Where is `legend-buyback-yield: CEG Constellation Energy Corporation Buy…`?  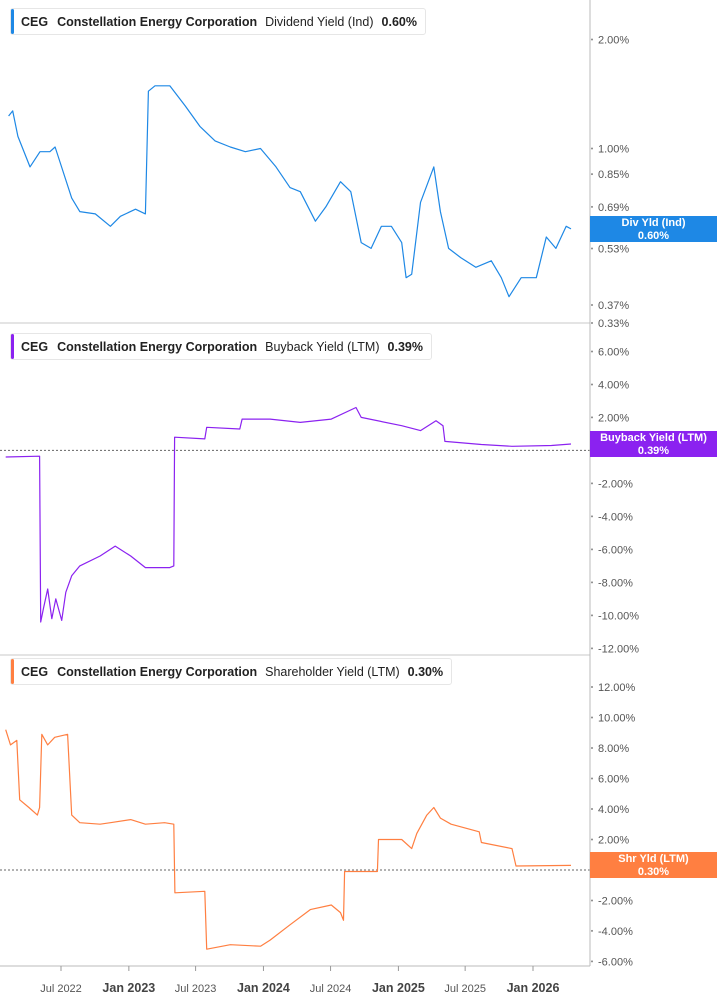 legend-buyback-yield: CEG Constellation Energy Corporation Buy… is located at coordinates (221, 346).